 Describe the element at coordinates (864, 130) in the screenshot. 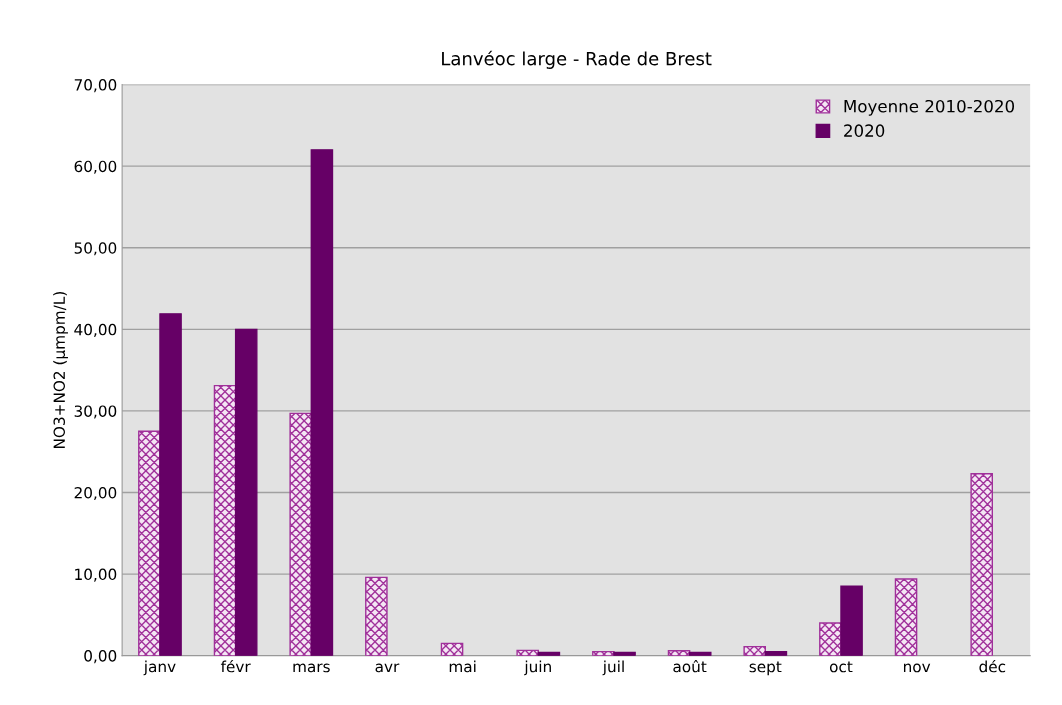

I see `legend-label: 2020` at that location.